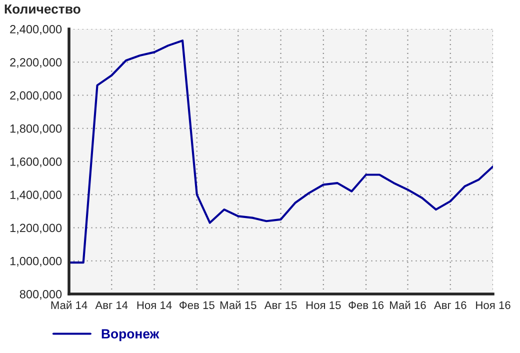 Image resolution: width=520 pixels, height=353 pixels. I want to click on y-tick-label: 1,000,000, so click(36, 261).